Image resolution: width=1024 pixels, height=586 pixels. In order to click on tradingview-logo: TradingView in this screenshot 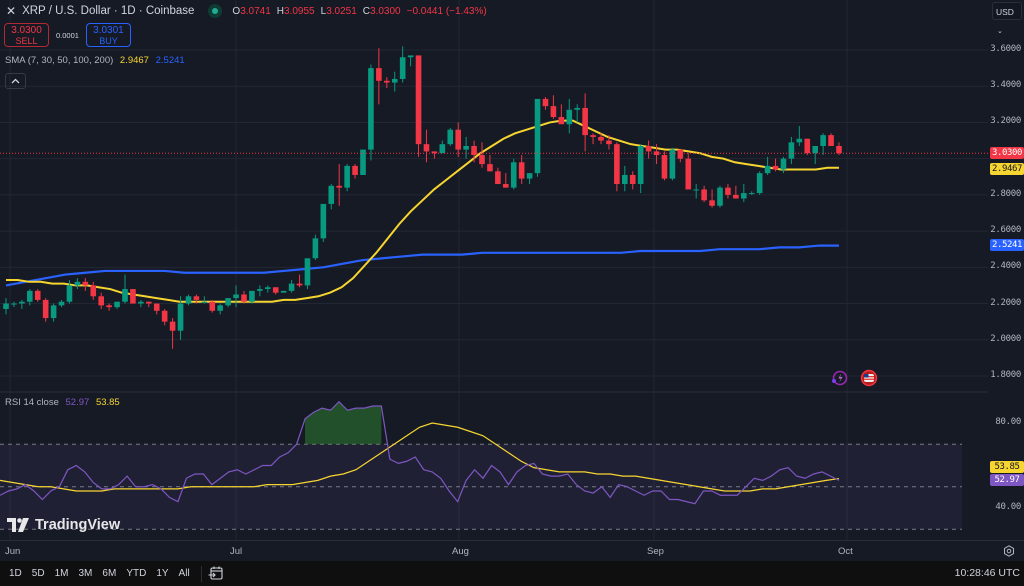, I will do `click(63, 525)`.